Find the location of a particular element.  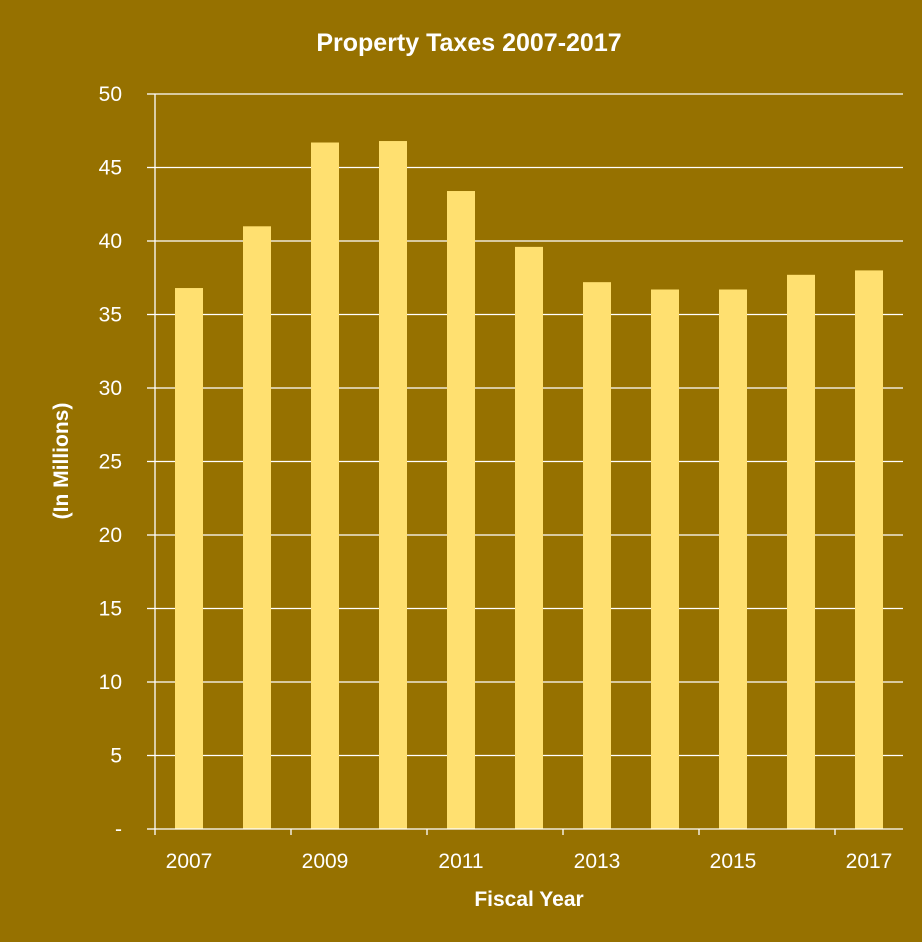

y-tick-label: 25 is located at coordinates (110, 462).